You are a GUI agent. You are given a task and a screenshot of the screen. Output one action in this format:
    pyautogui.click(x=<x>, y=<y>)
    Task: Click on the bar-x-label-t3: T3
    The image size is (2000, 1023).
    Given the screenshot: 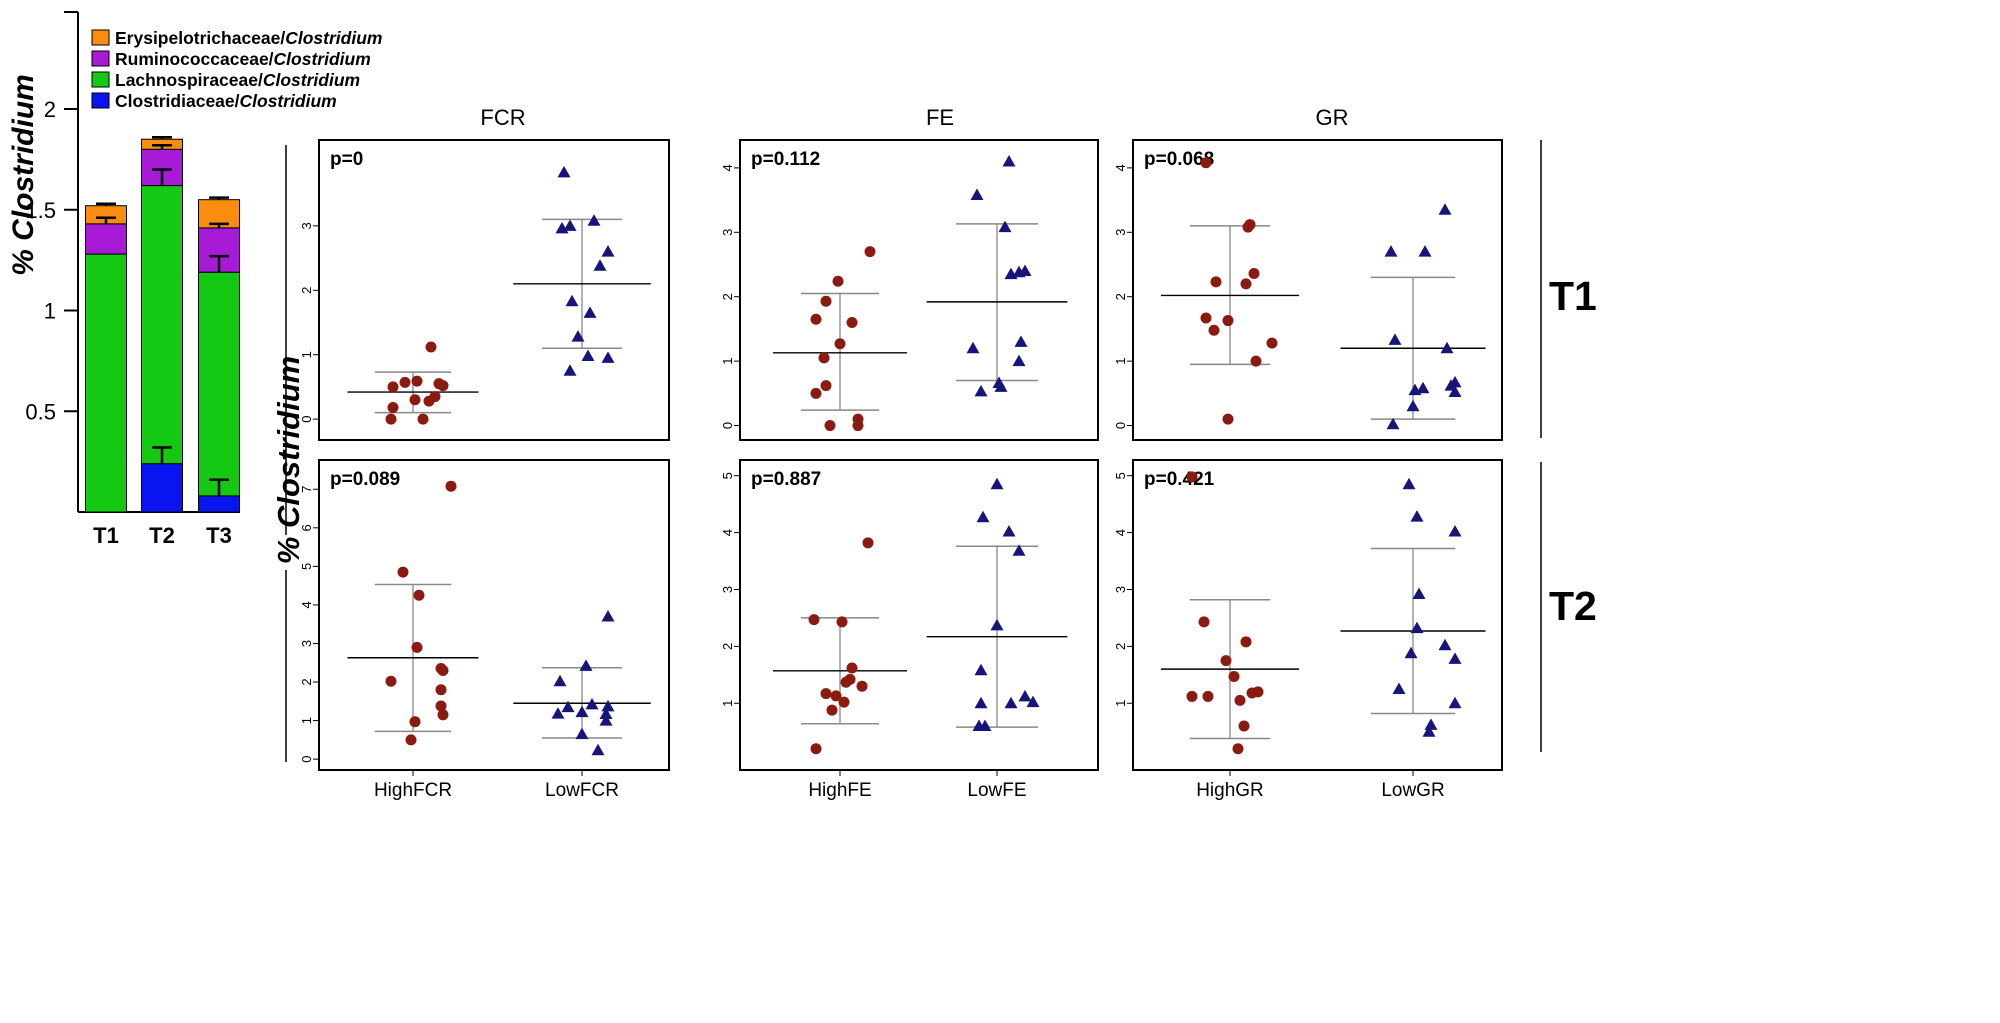 What is the action you would take?
    pyautogui.click(x=219, y=535)
    